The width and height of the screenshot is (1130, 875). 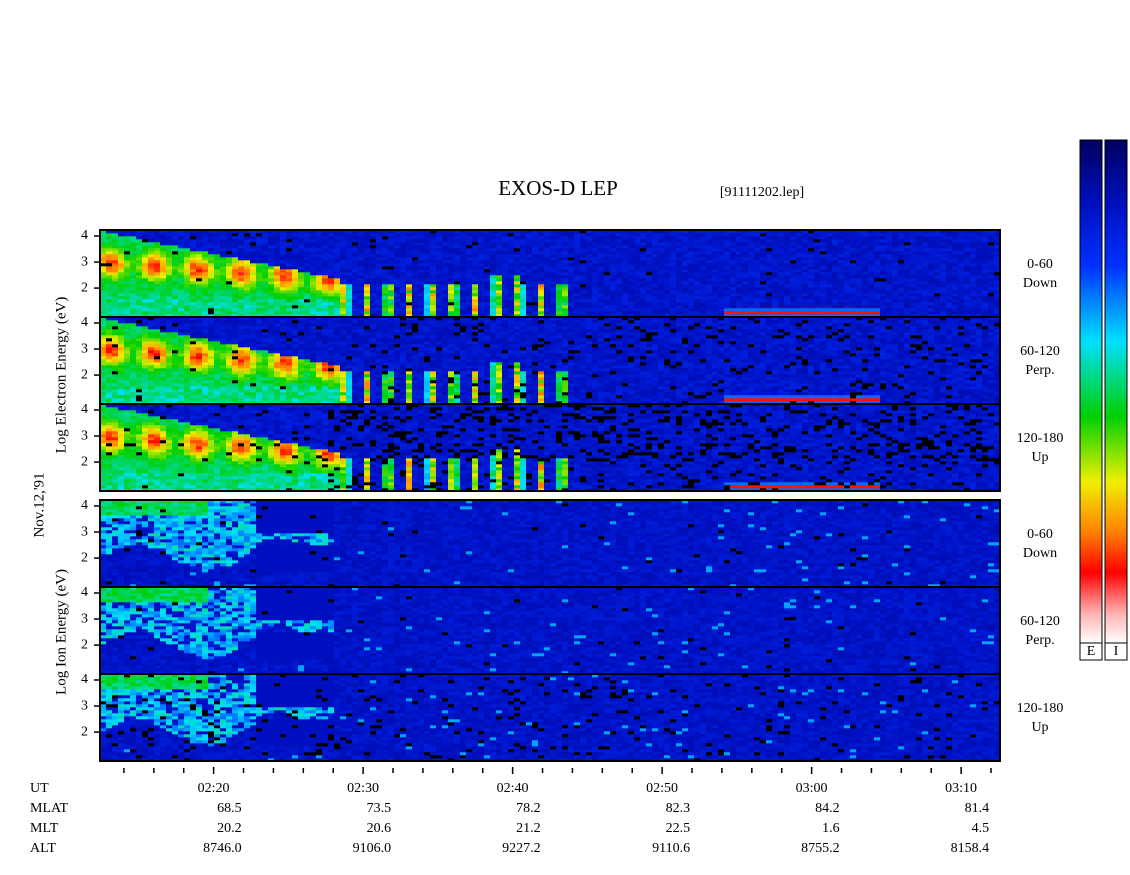 What do you see at coordinates (671, 848) in the screenshot?
I see `ephemeris-value: 9110.6` at bounding box center [671, 848].